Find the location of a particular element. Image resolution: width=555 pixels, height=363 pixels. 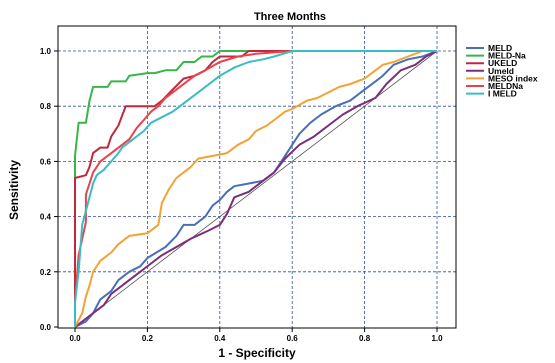

legend-label-ukeld: UKELD is located at coordinates (502, 63).